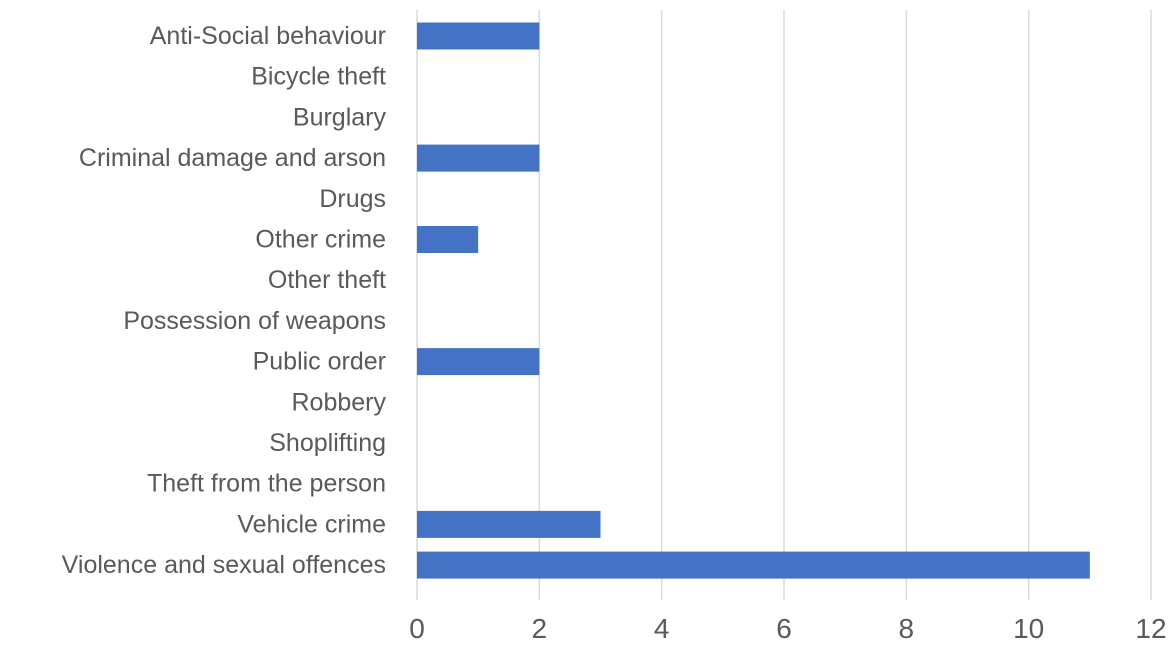  What do you see at coordinates (327, 443) in the screenshot?
I see `category-label: Shoplifting` at bounding box center [327, 443].